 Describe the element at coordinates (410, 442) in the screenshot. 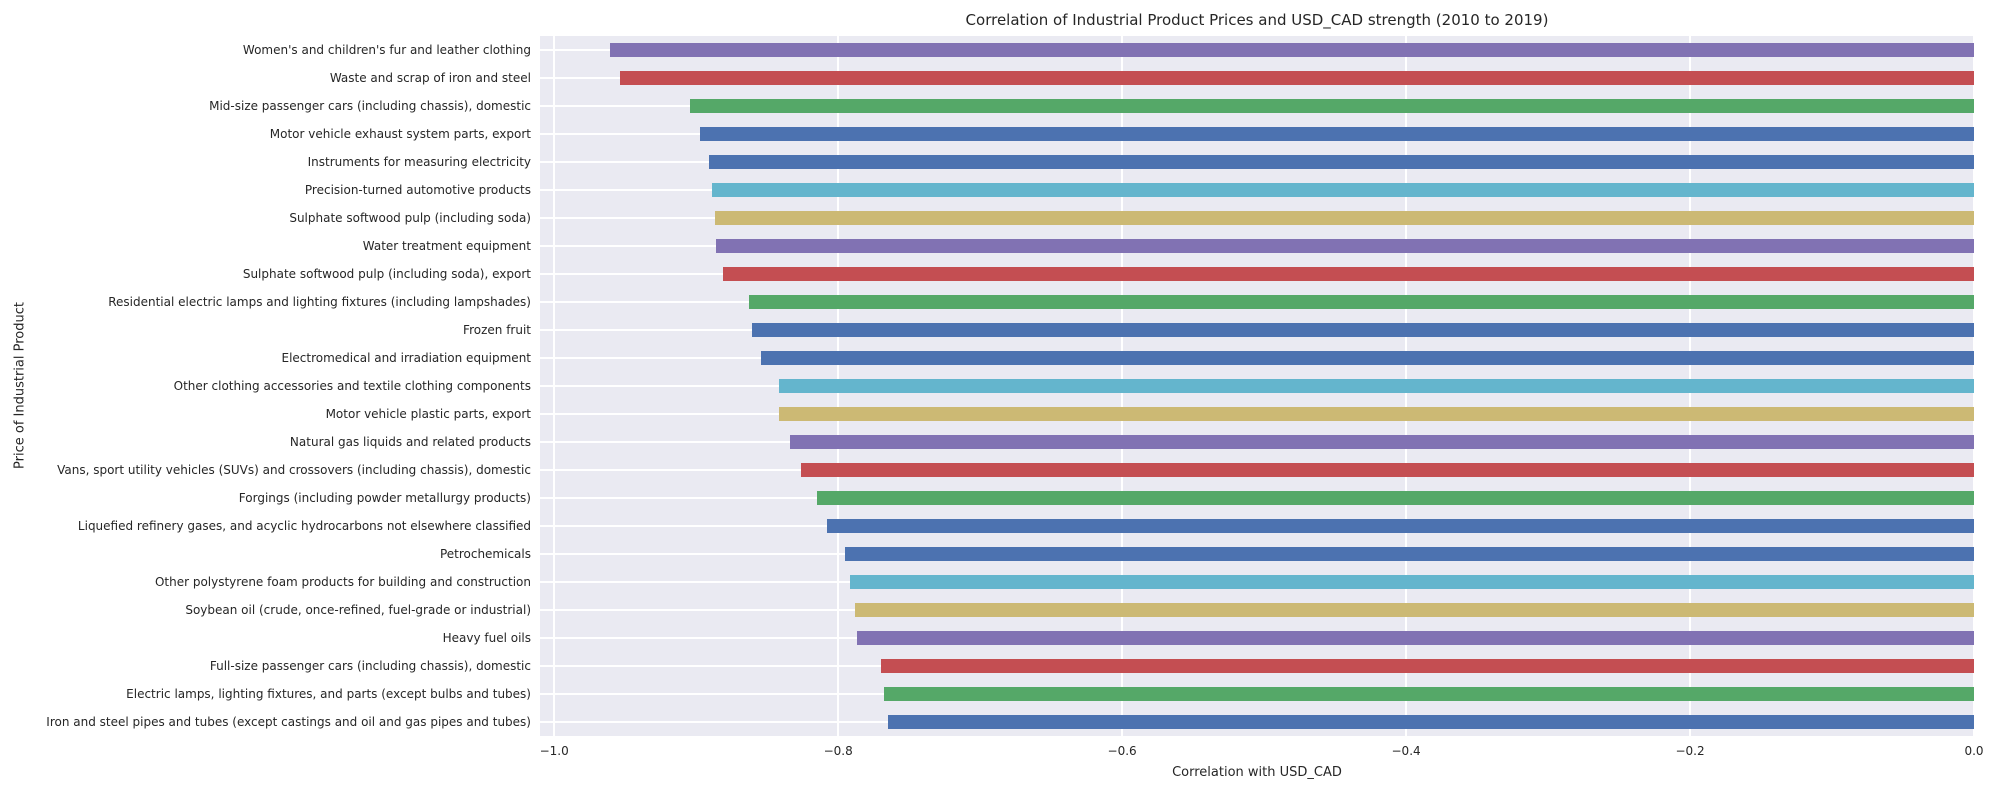

I see `y-tick-label: Natural gas liquids and related products` at that location.